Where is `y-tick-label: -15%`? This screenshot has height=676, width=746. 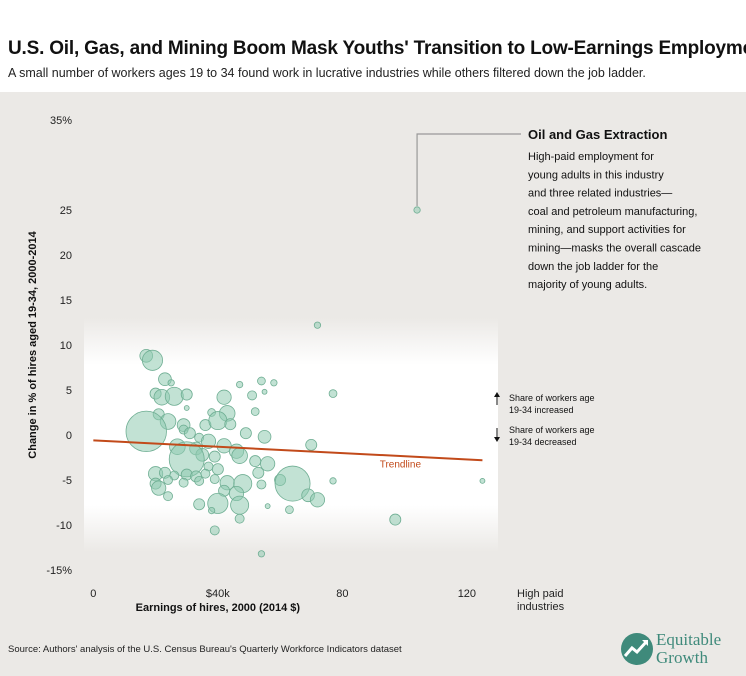
y-tick-label: -15% is located at coordinates (59, 571).